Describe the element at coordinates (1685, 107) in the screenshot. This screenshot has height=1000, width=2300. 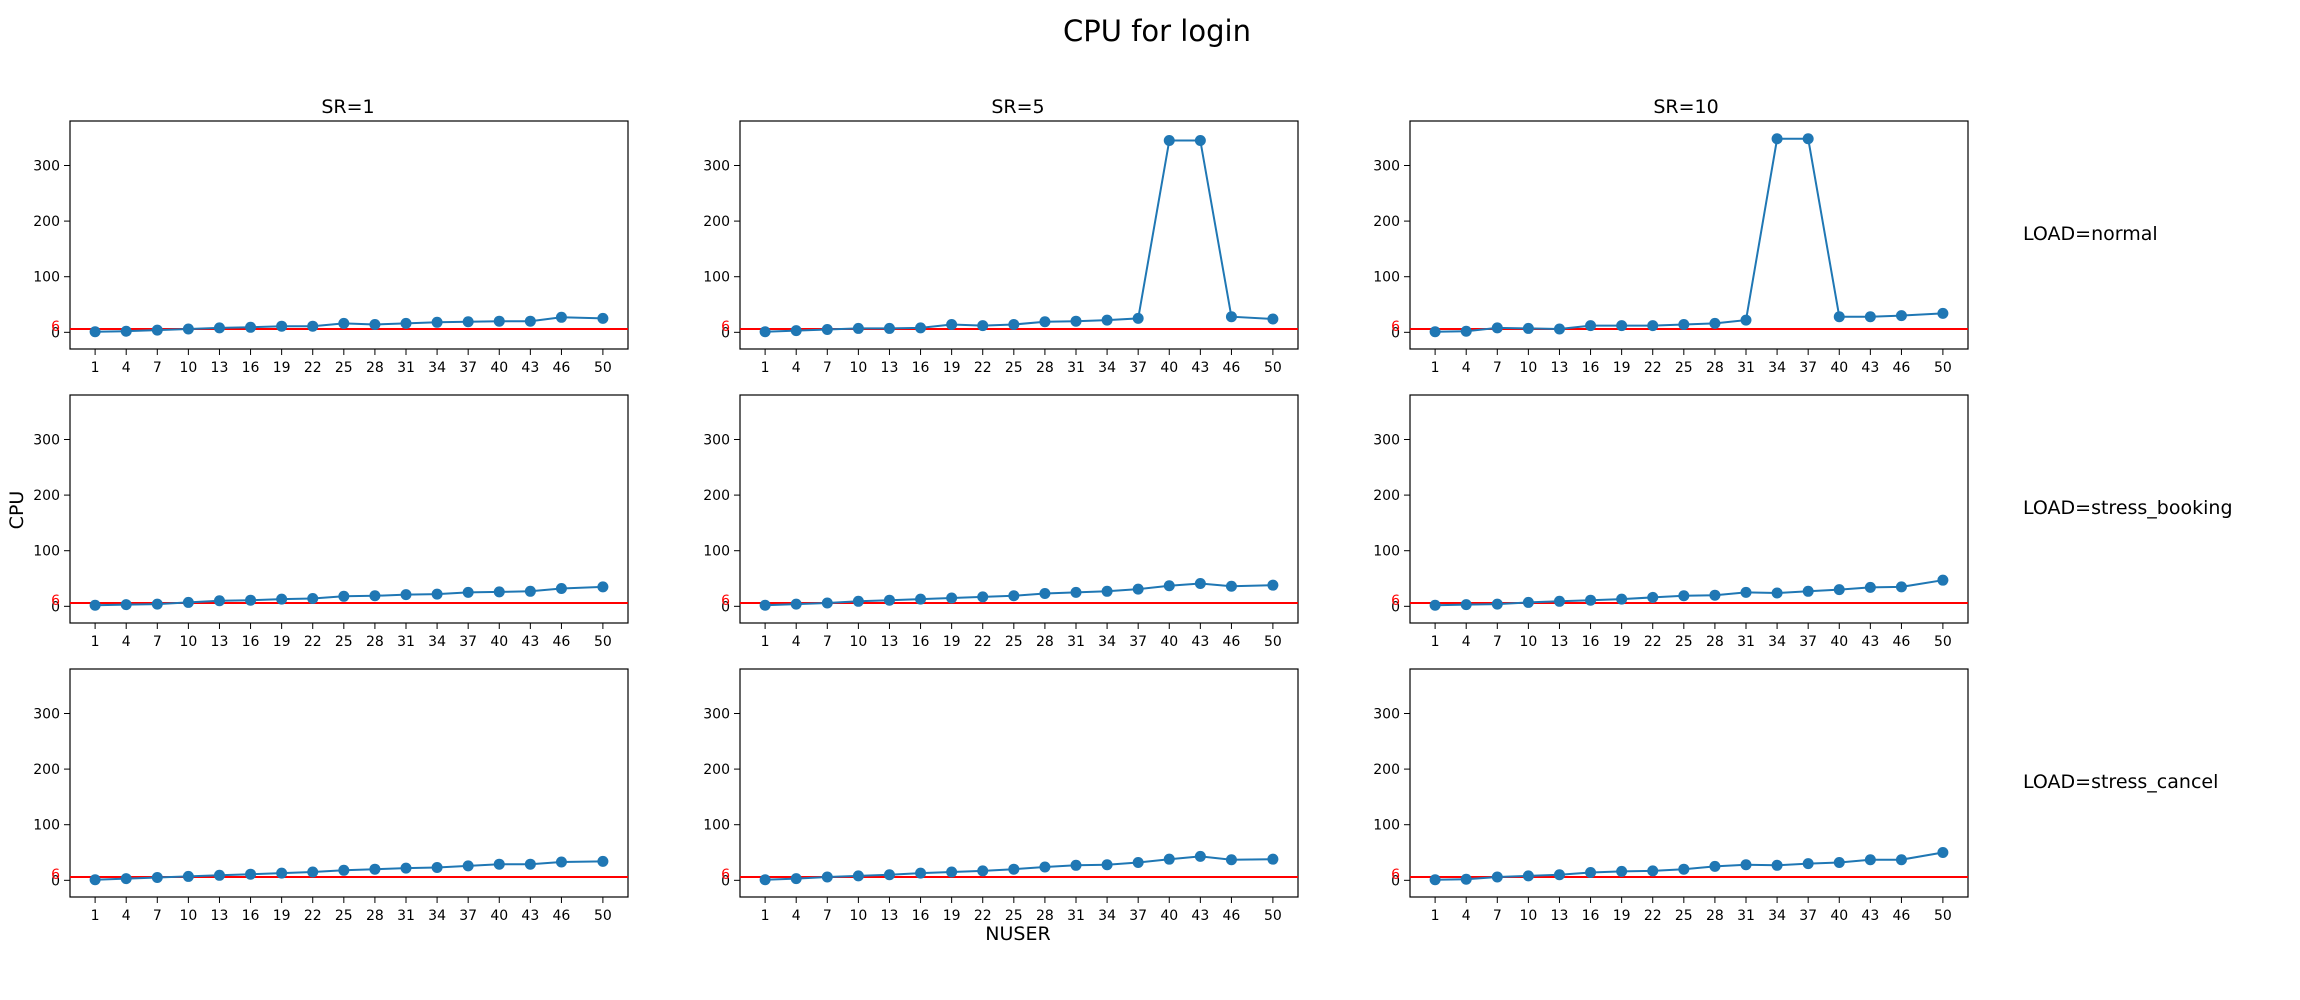
I see `column-title-sr-10: SR=10` at that location.